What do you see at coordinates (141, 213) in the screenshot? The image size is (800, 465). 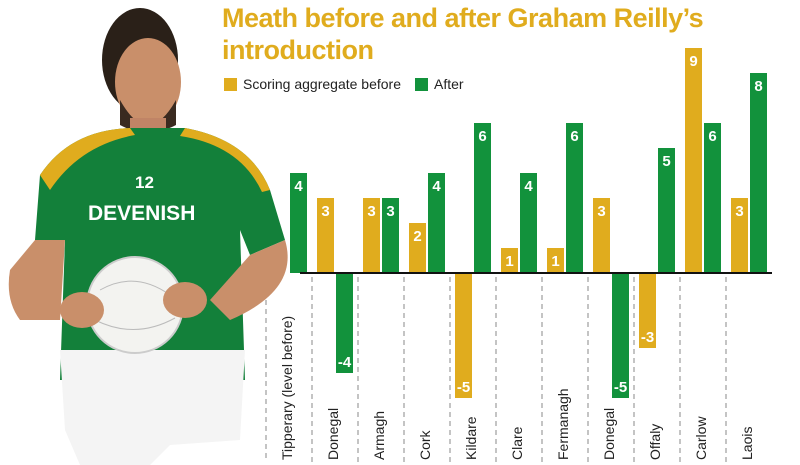 I see `sponsor-logo: DEVENISH` at bounding box center [141, 213].